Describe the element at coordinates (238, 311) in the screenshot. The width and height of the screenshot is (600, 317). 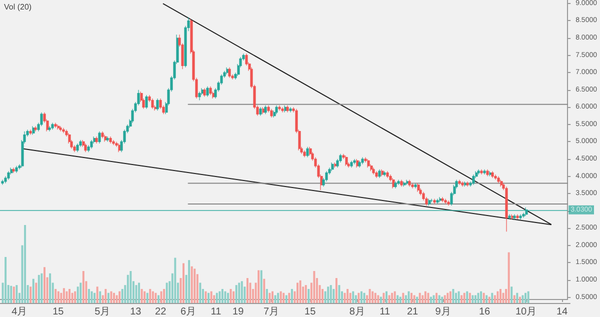
I see `x-tick-label: 19` at that location.